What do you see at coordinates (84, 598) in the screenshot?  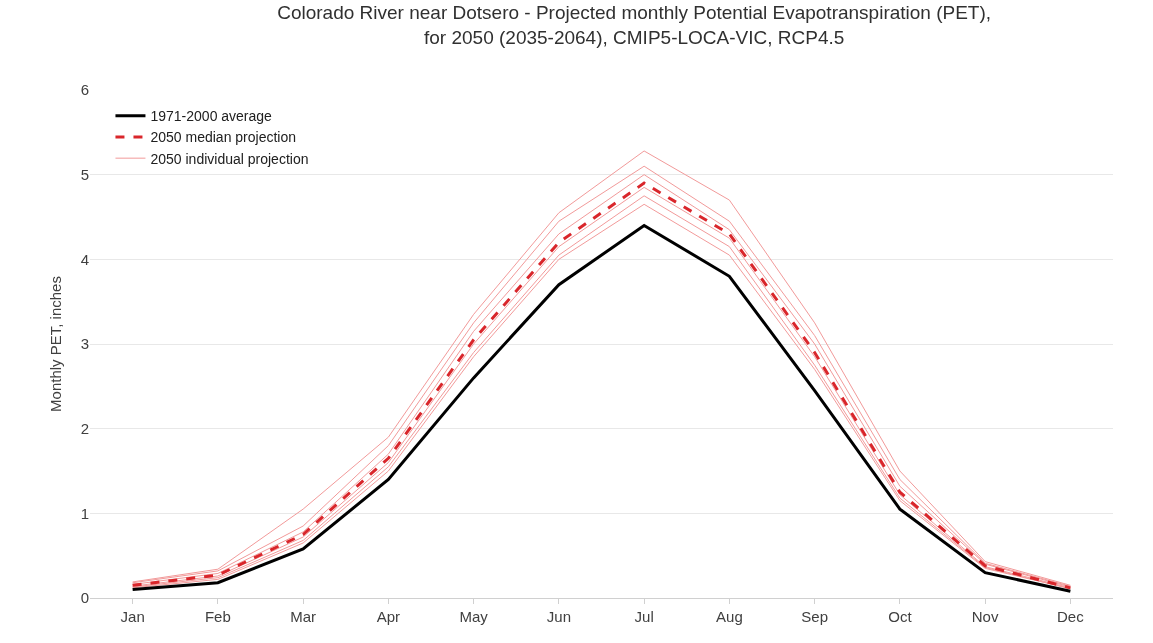 I see `y-tick-label: 0` at bounding box center [84, 598].